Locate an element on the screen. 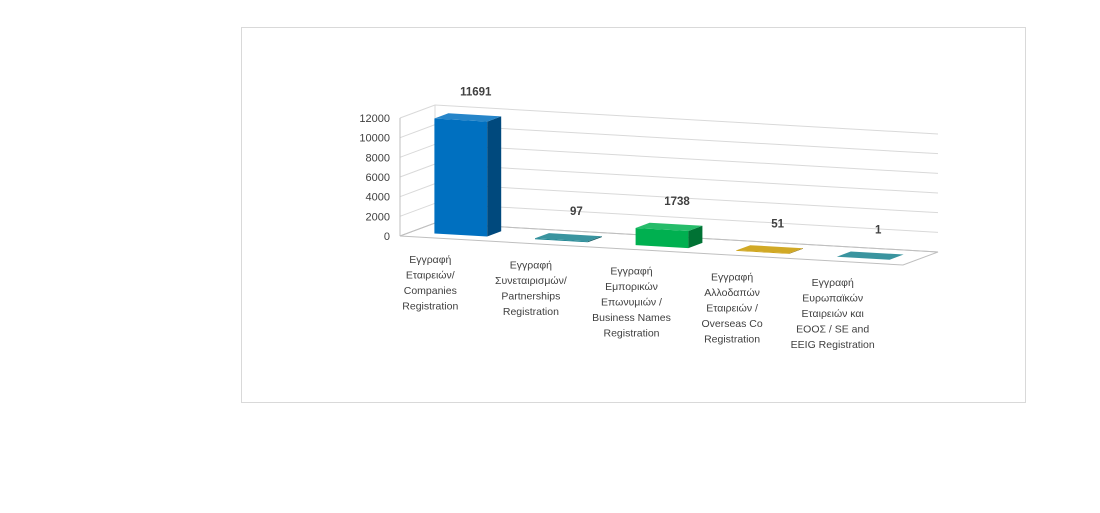 Image resolution: width=1100 pixels, height=513 pixels. y-axis-ticks: 0 2000 4000 6000 8000 10000 12000 is located at coordinates (374, 178).